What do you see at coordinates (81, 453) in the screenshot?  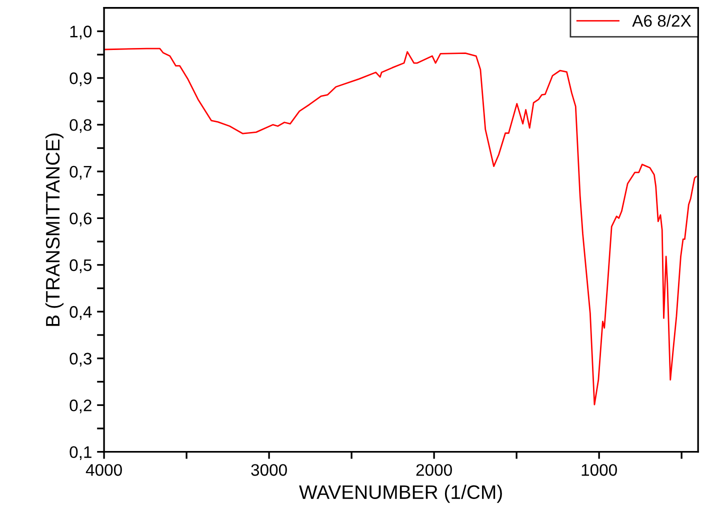 I see `y-tick-label: 0,1` at bounding box center [81, 453].